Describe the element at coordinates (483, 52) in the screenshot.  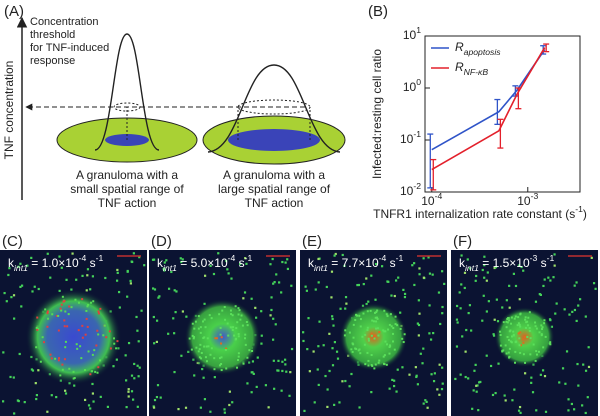
I see `legend-subscript: apoptosis` at that location.